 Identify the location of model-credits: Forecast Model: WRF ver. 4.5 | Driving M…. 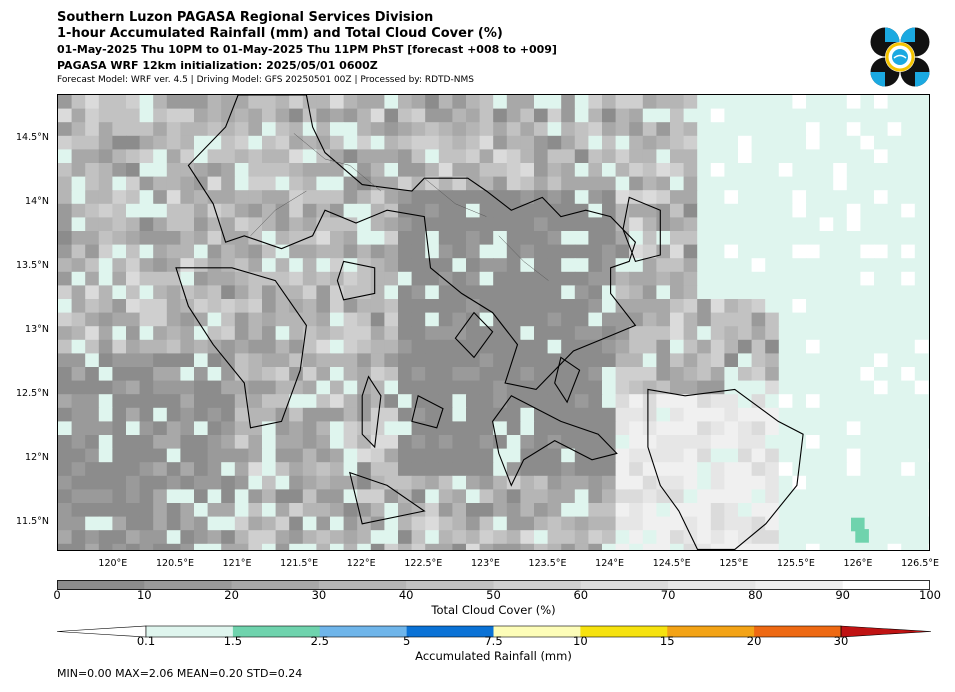
(265, 80).